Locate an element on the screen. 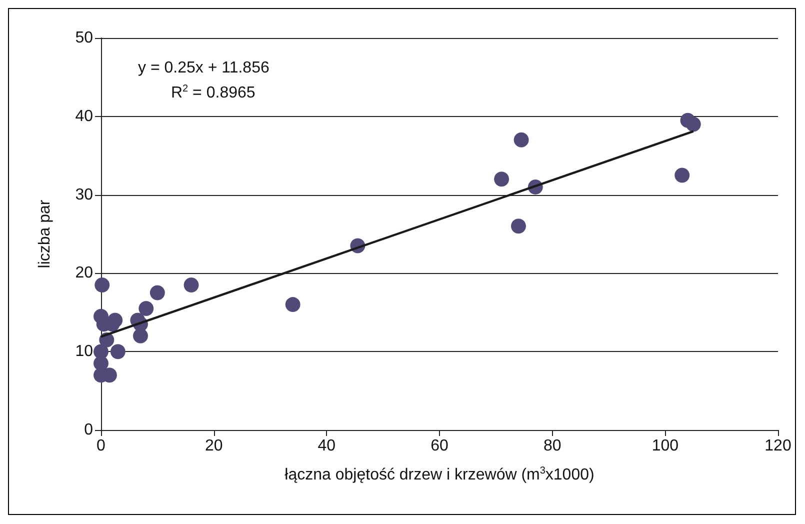  x-tick-label: 40 is located at coordinates (327, 446).